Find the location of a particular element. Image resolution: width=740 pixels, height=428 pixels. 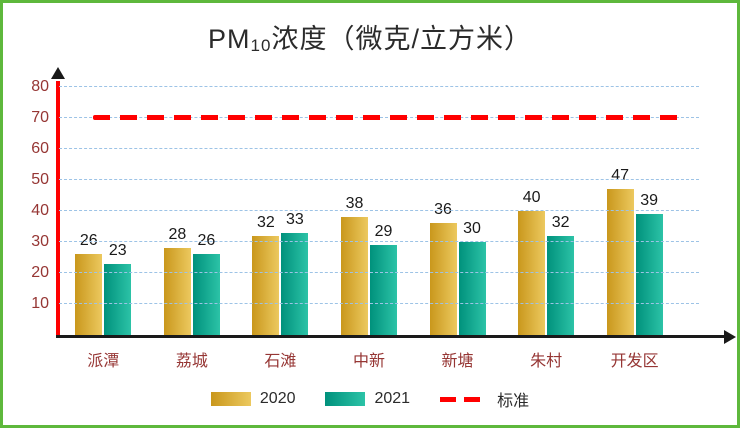

bar-group: 47 39 开发区 is located at coordinates (634, 268).